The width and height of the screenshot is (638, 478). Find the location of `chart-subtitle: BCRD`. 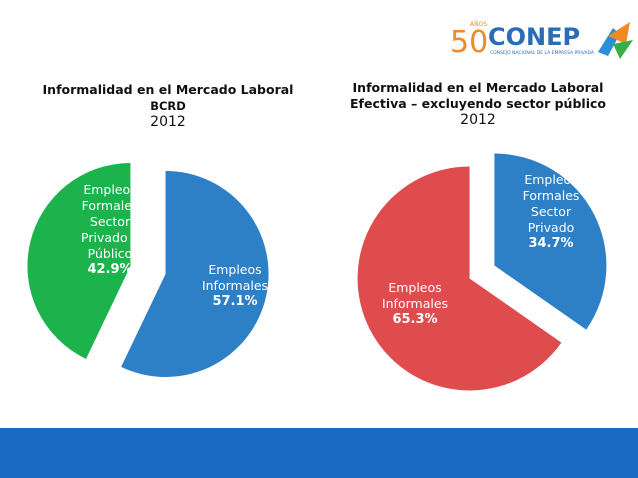

chart-subtitle: BCRD is located at coordinates (168, 106).